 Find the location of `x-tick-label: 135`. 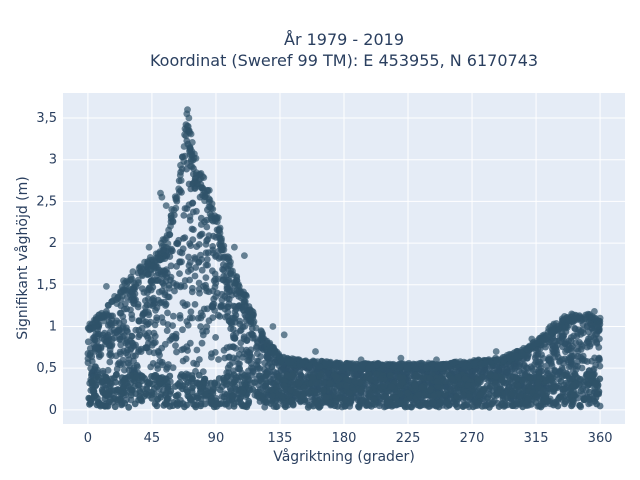

x-tick-label: 135 is located at coordinates (280, 438).